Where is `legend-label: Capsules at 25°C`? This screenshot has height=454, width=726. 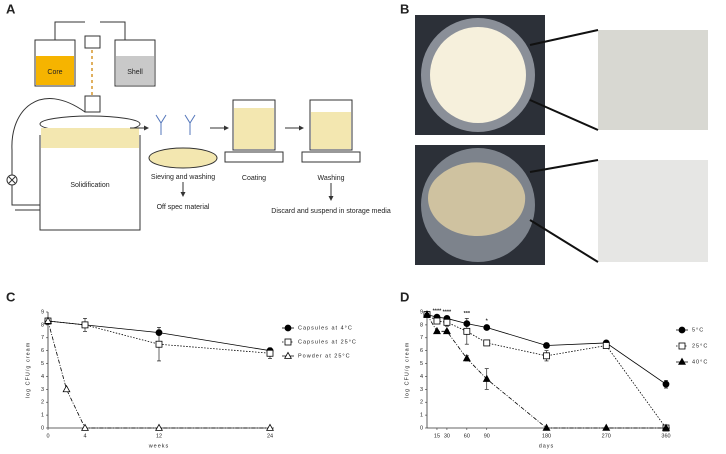
legend-label: Capsules at 25°C is located at coordinates (327, 342).